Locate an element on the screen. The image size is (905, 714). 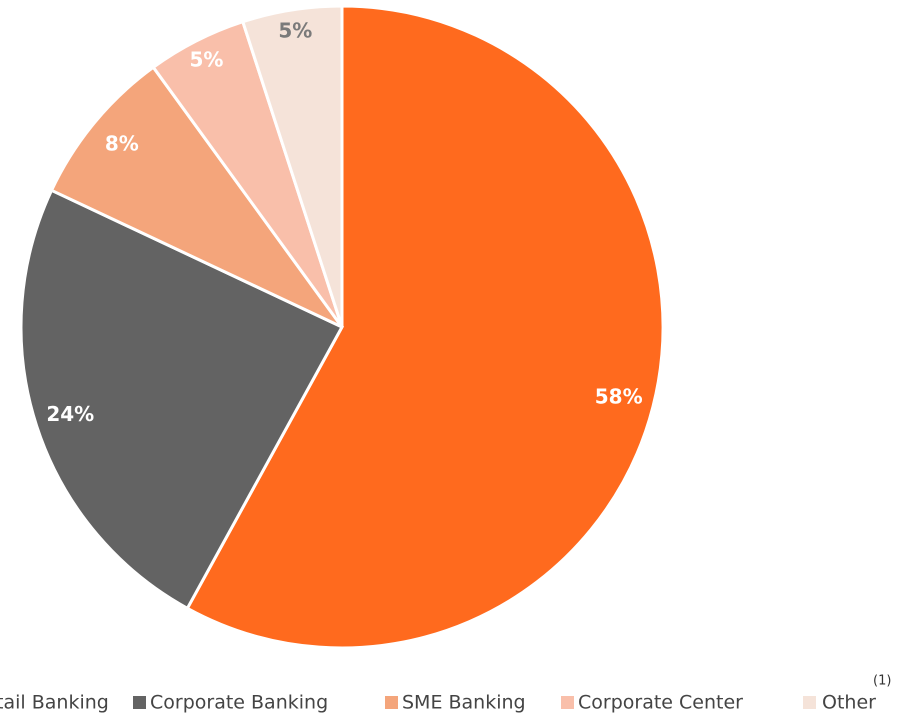
slice-label: 8% is located at coordinates (122, 143).